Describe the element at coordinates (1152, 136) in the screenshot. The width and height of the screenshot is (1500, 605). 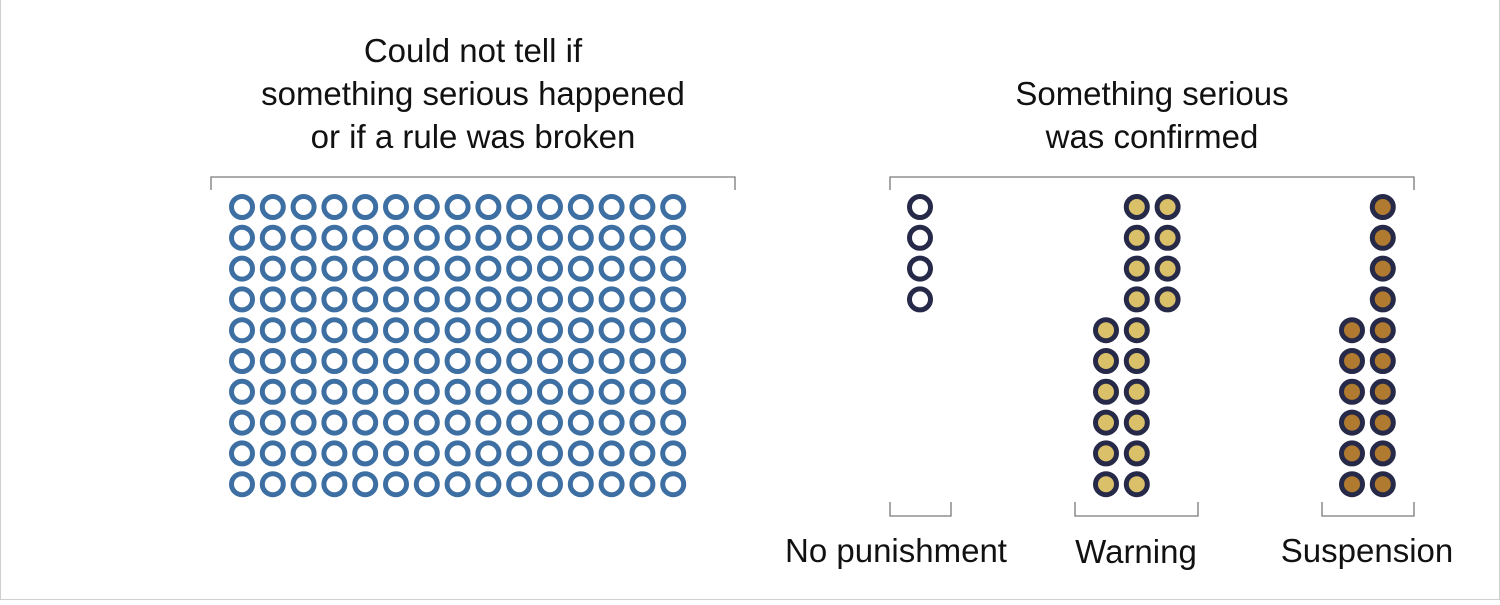
I see `right-group-title-line-2: was confirmed` at that location.